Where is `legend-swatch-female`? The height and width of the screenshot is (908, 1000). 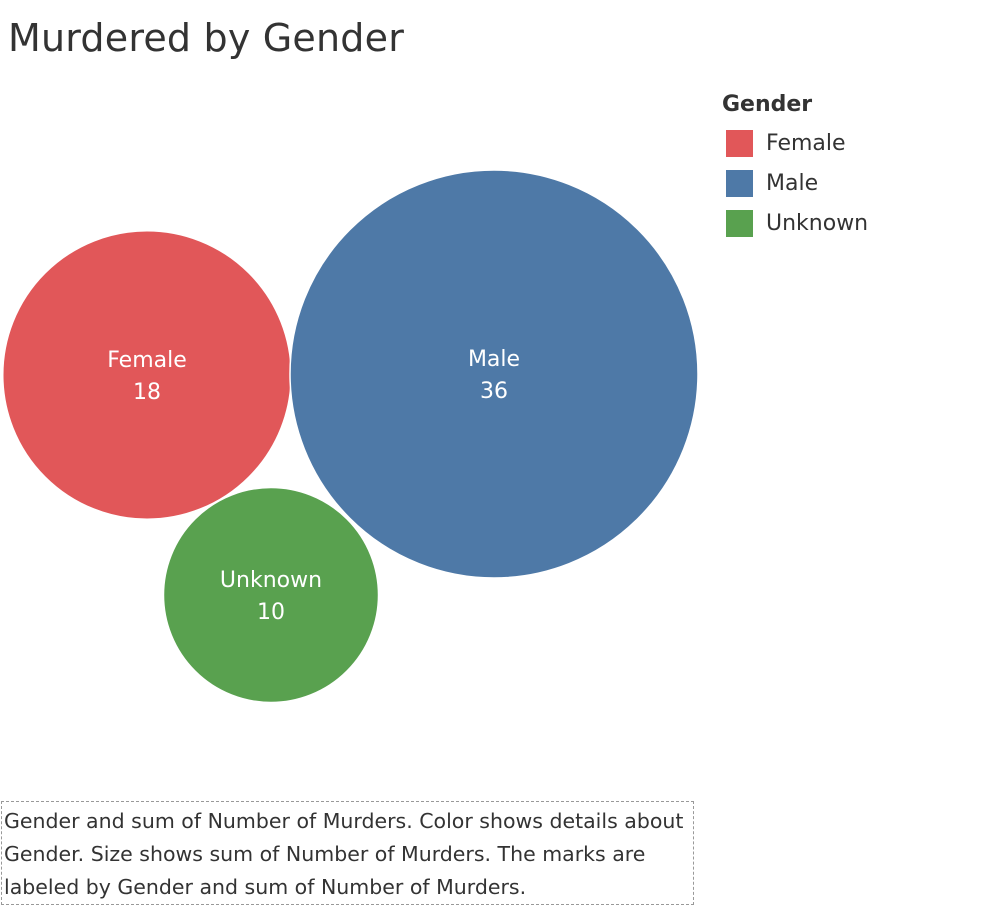 legend-swatch-female is located at coordinates (739, 143).